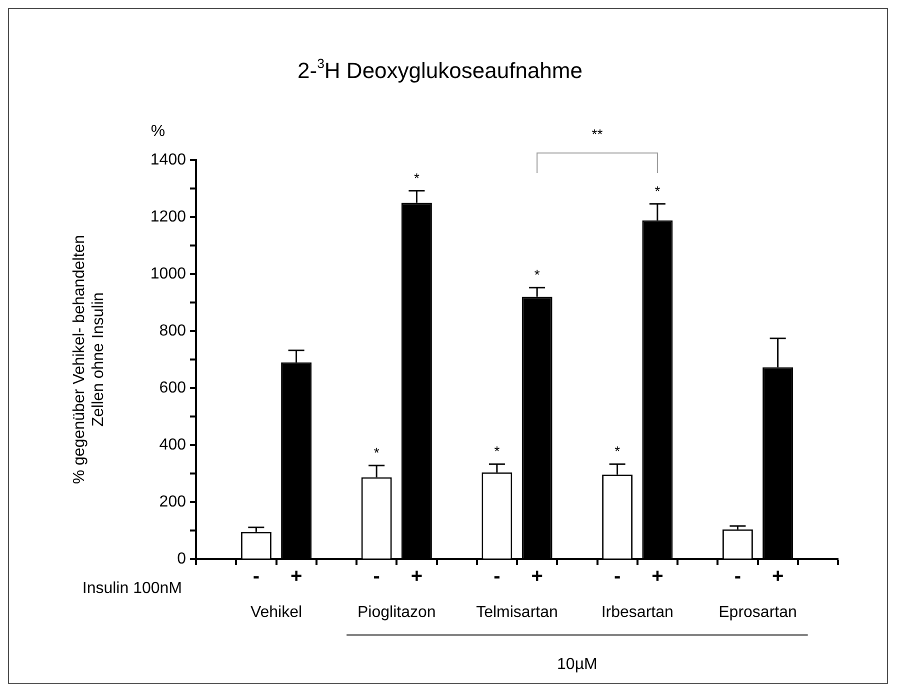 This screenshot has height=684, width=899. Describe the element at coordinates (757, 612) in the screenshot. I see `text: Eprosartan` at that location.